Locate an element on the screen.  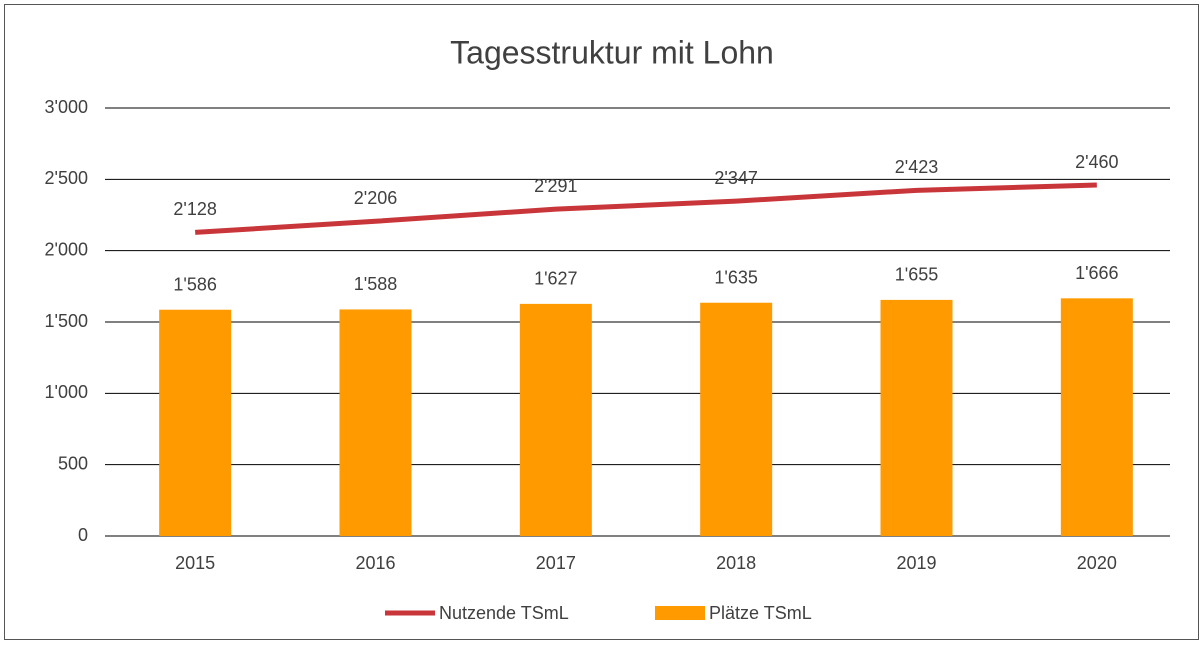
x-tick-label: 2016 is located at coordinates (375, 563).